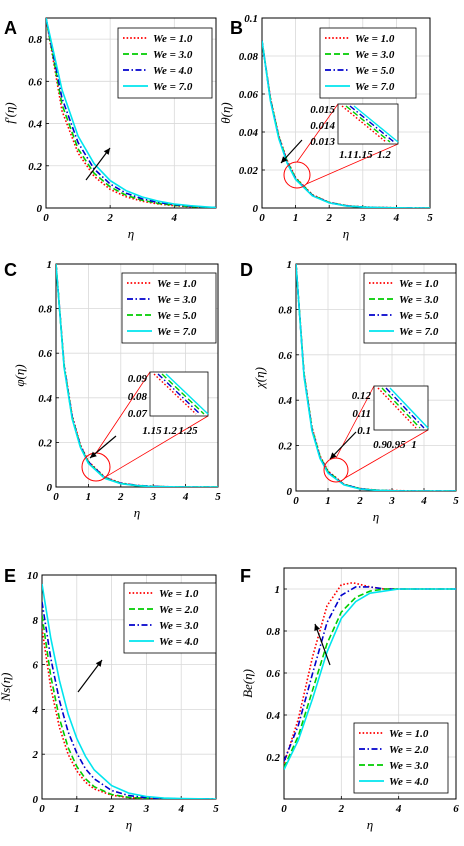  I want to click on y-tick-label: 6, so click(36, 666).